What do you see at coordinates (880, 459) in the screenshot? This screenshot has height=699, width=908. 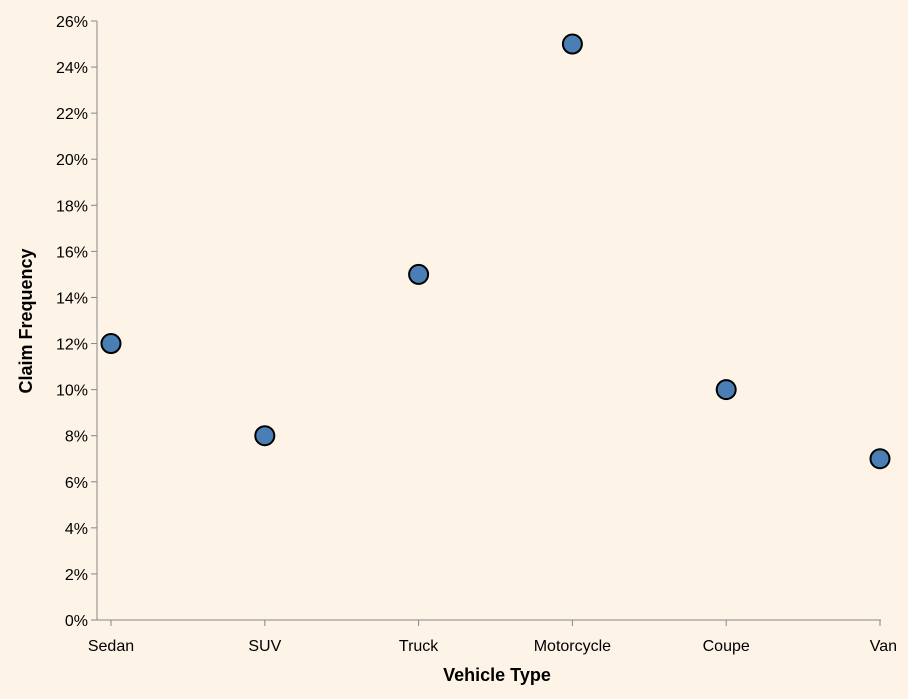 I see `data-point-van` at bounding box center [880, 459].